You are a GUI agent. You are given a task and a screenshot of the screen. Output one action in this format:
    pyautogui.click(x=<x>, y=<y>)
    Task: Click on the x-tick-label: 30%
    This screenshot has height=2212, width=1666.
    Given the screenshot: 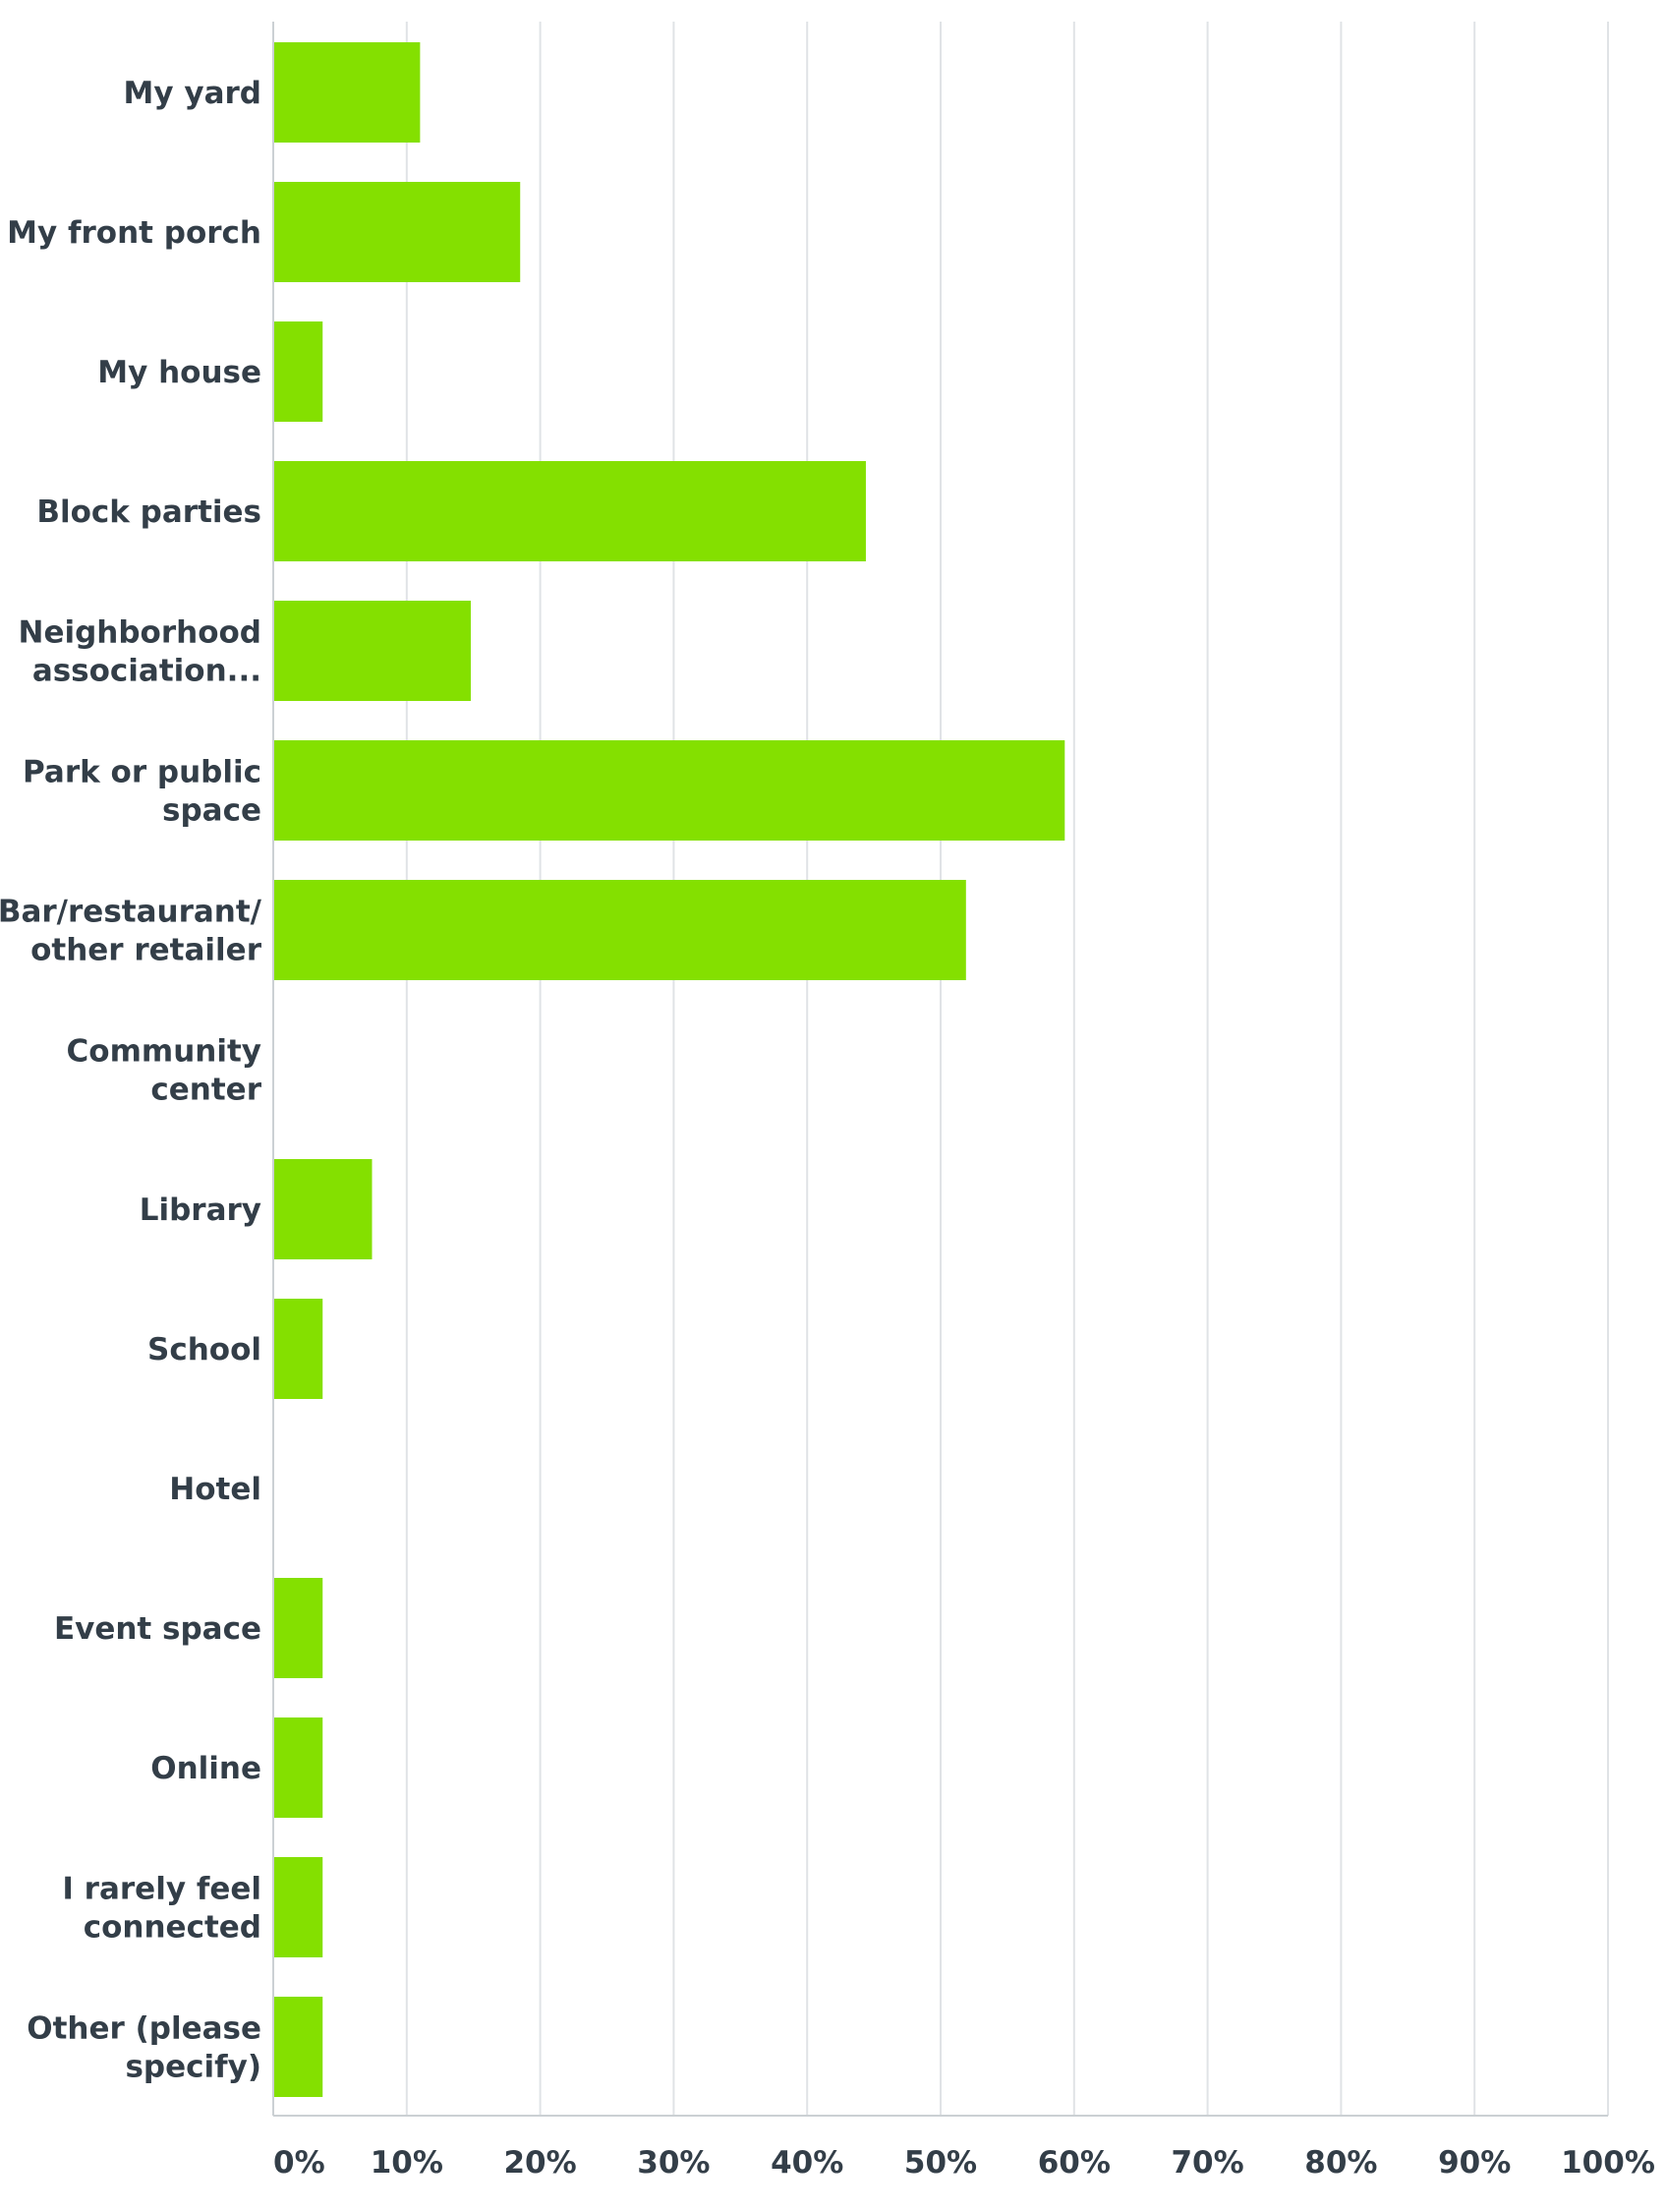 What is the action you would take?
    pyautogui.click(x=673, y=2163)
    